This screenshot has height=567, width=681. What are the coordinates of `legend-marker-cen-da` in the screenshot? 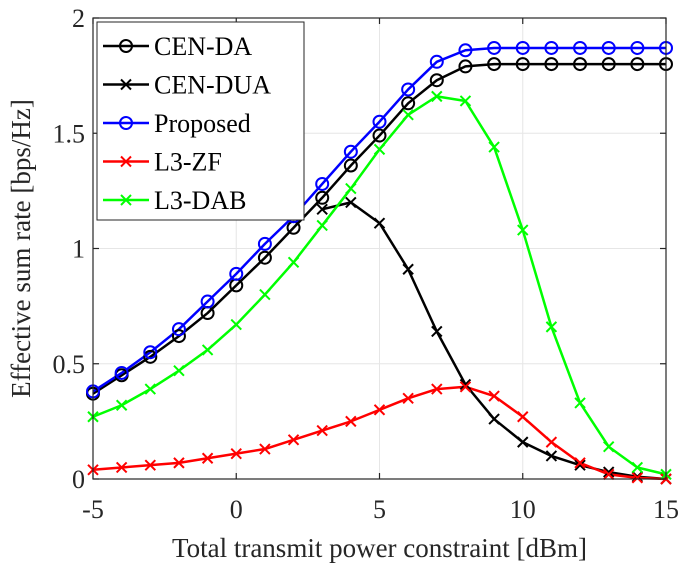 It's located at (126, 46).